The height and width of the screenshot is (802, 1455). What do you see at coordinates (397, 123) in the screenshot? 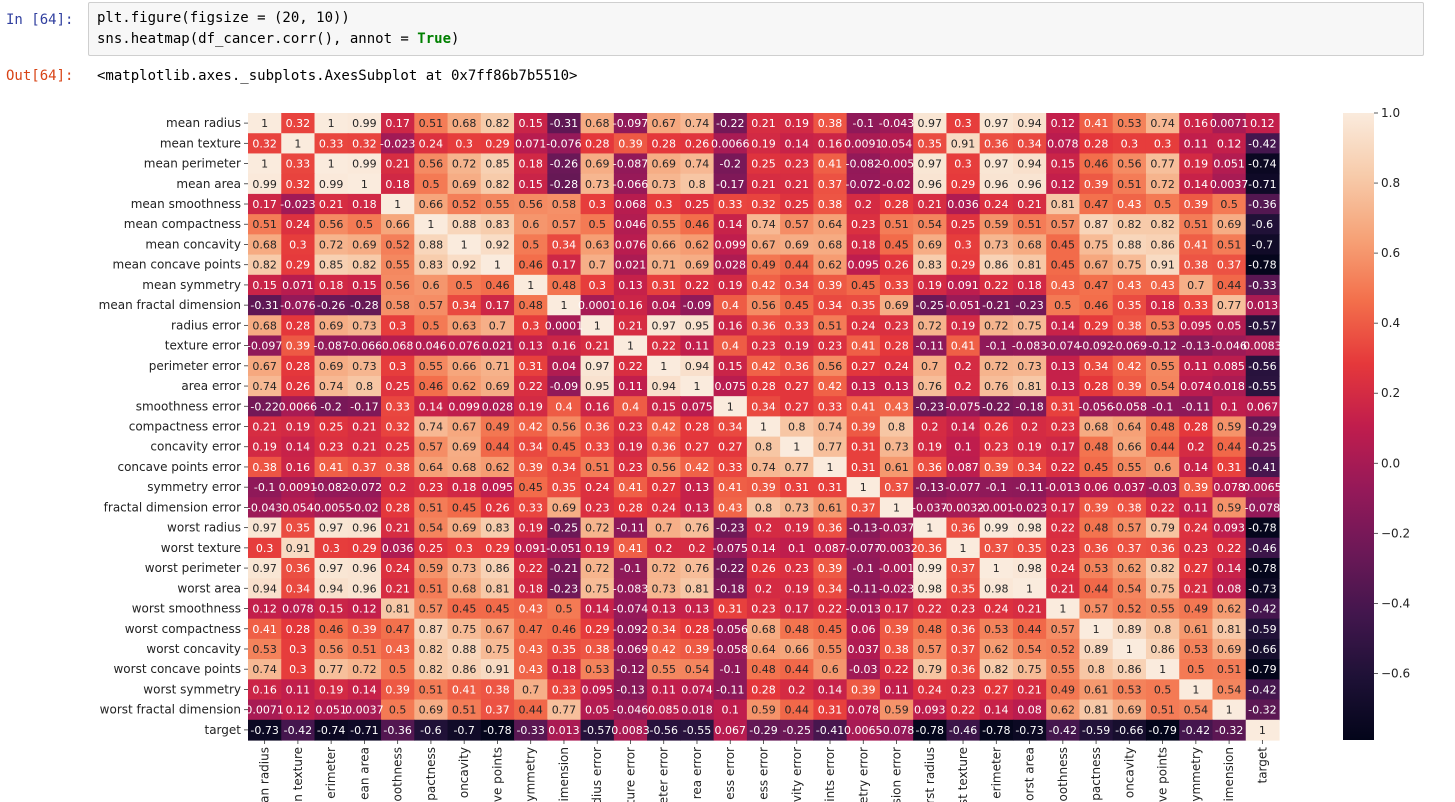
I see `cell-annotation: 0.17` at bounding box center [397, 123].